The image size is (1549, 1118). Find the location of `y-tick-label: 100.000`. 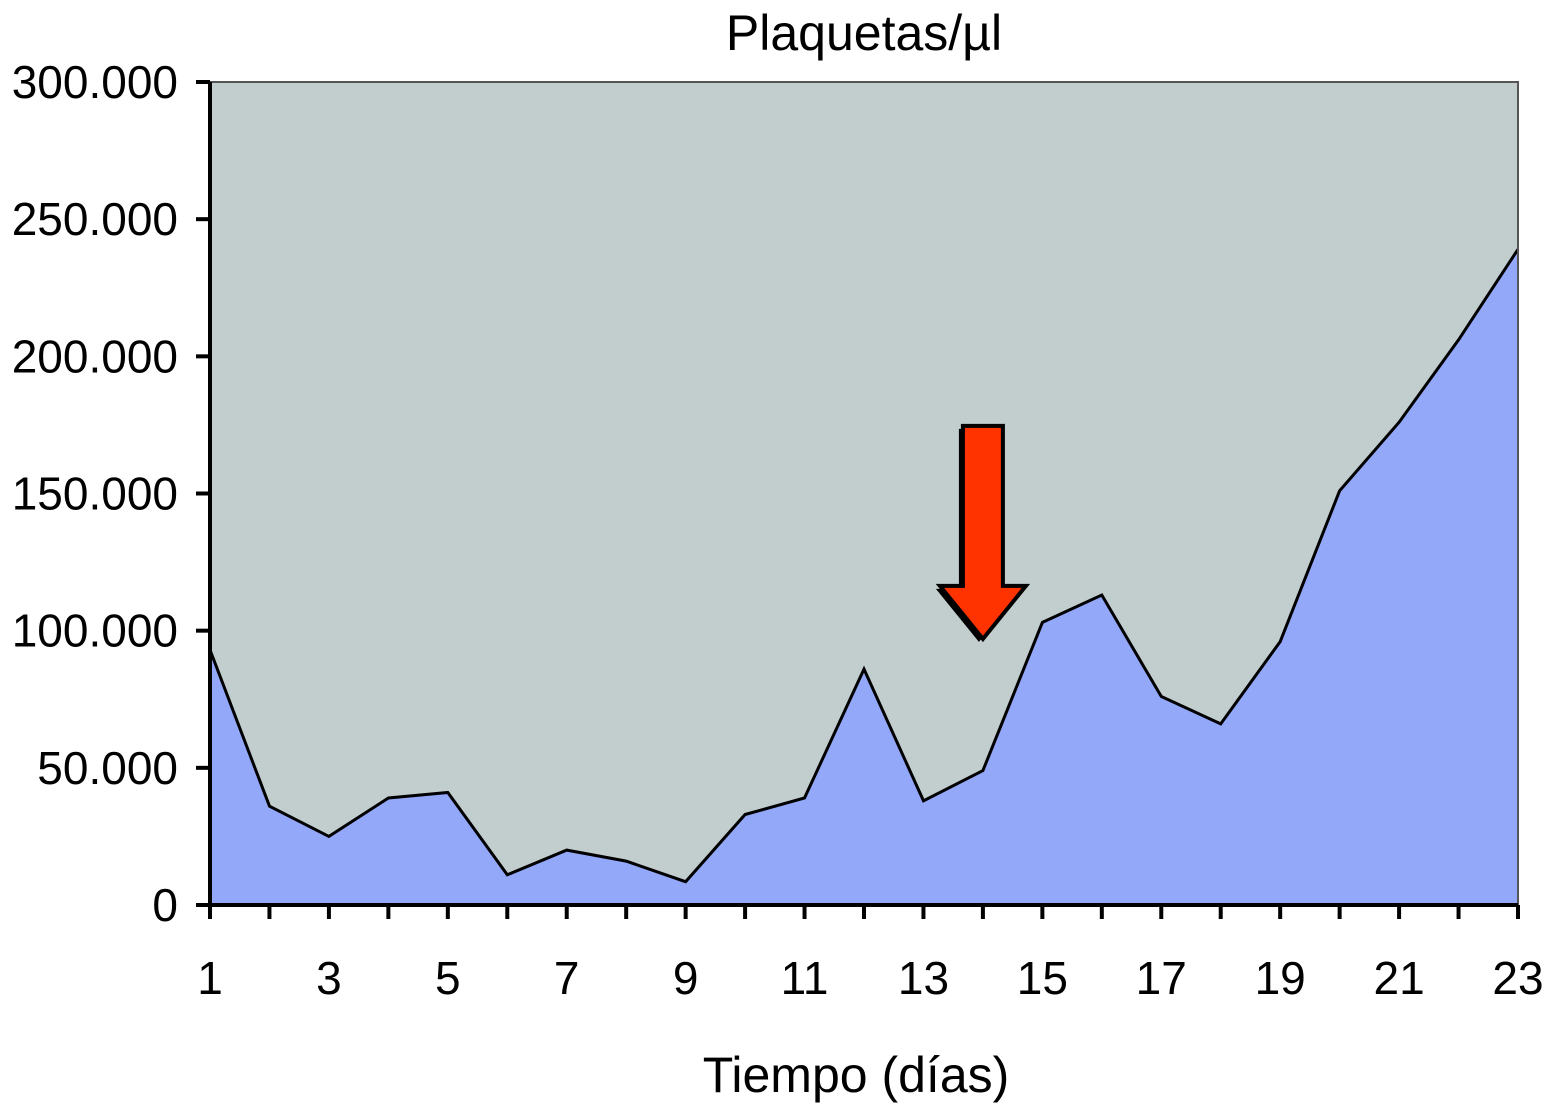

y-tick-label: 100.000 is located at coordinates (95, 631).